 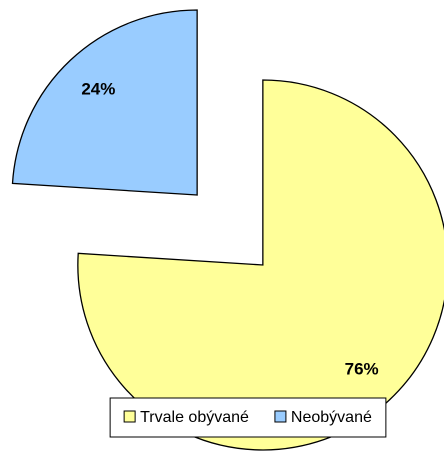 I want to click on legend, so click(x=248, y=417).